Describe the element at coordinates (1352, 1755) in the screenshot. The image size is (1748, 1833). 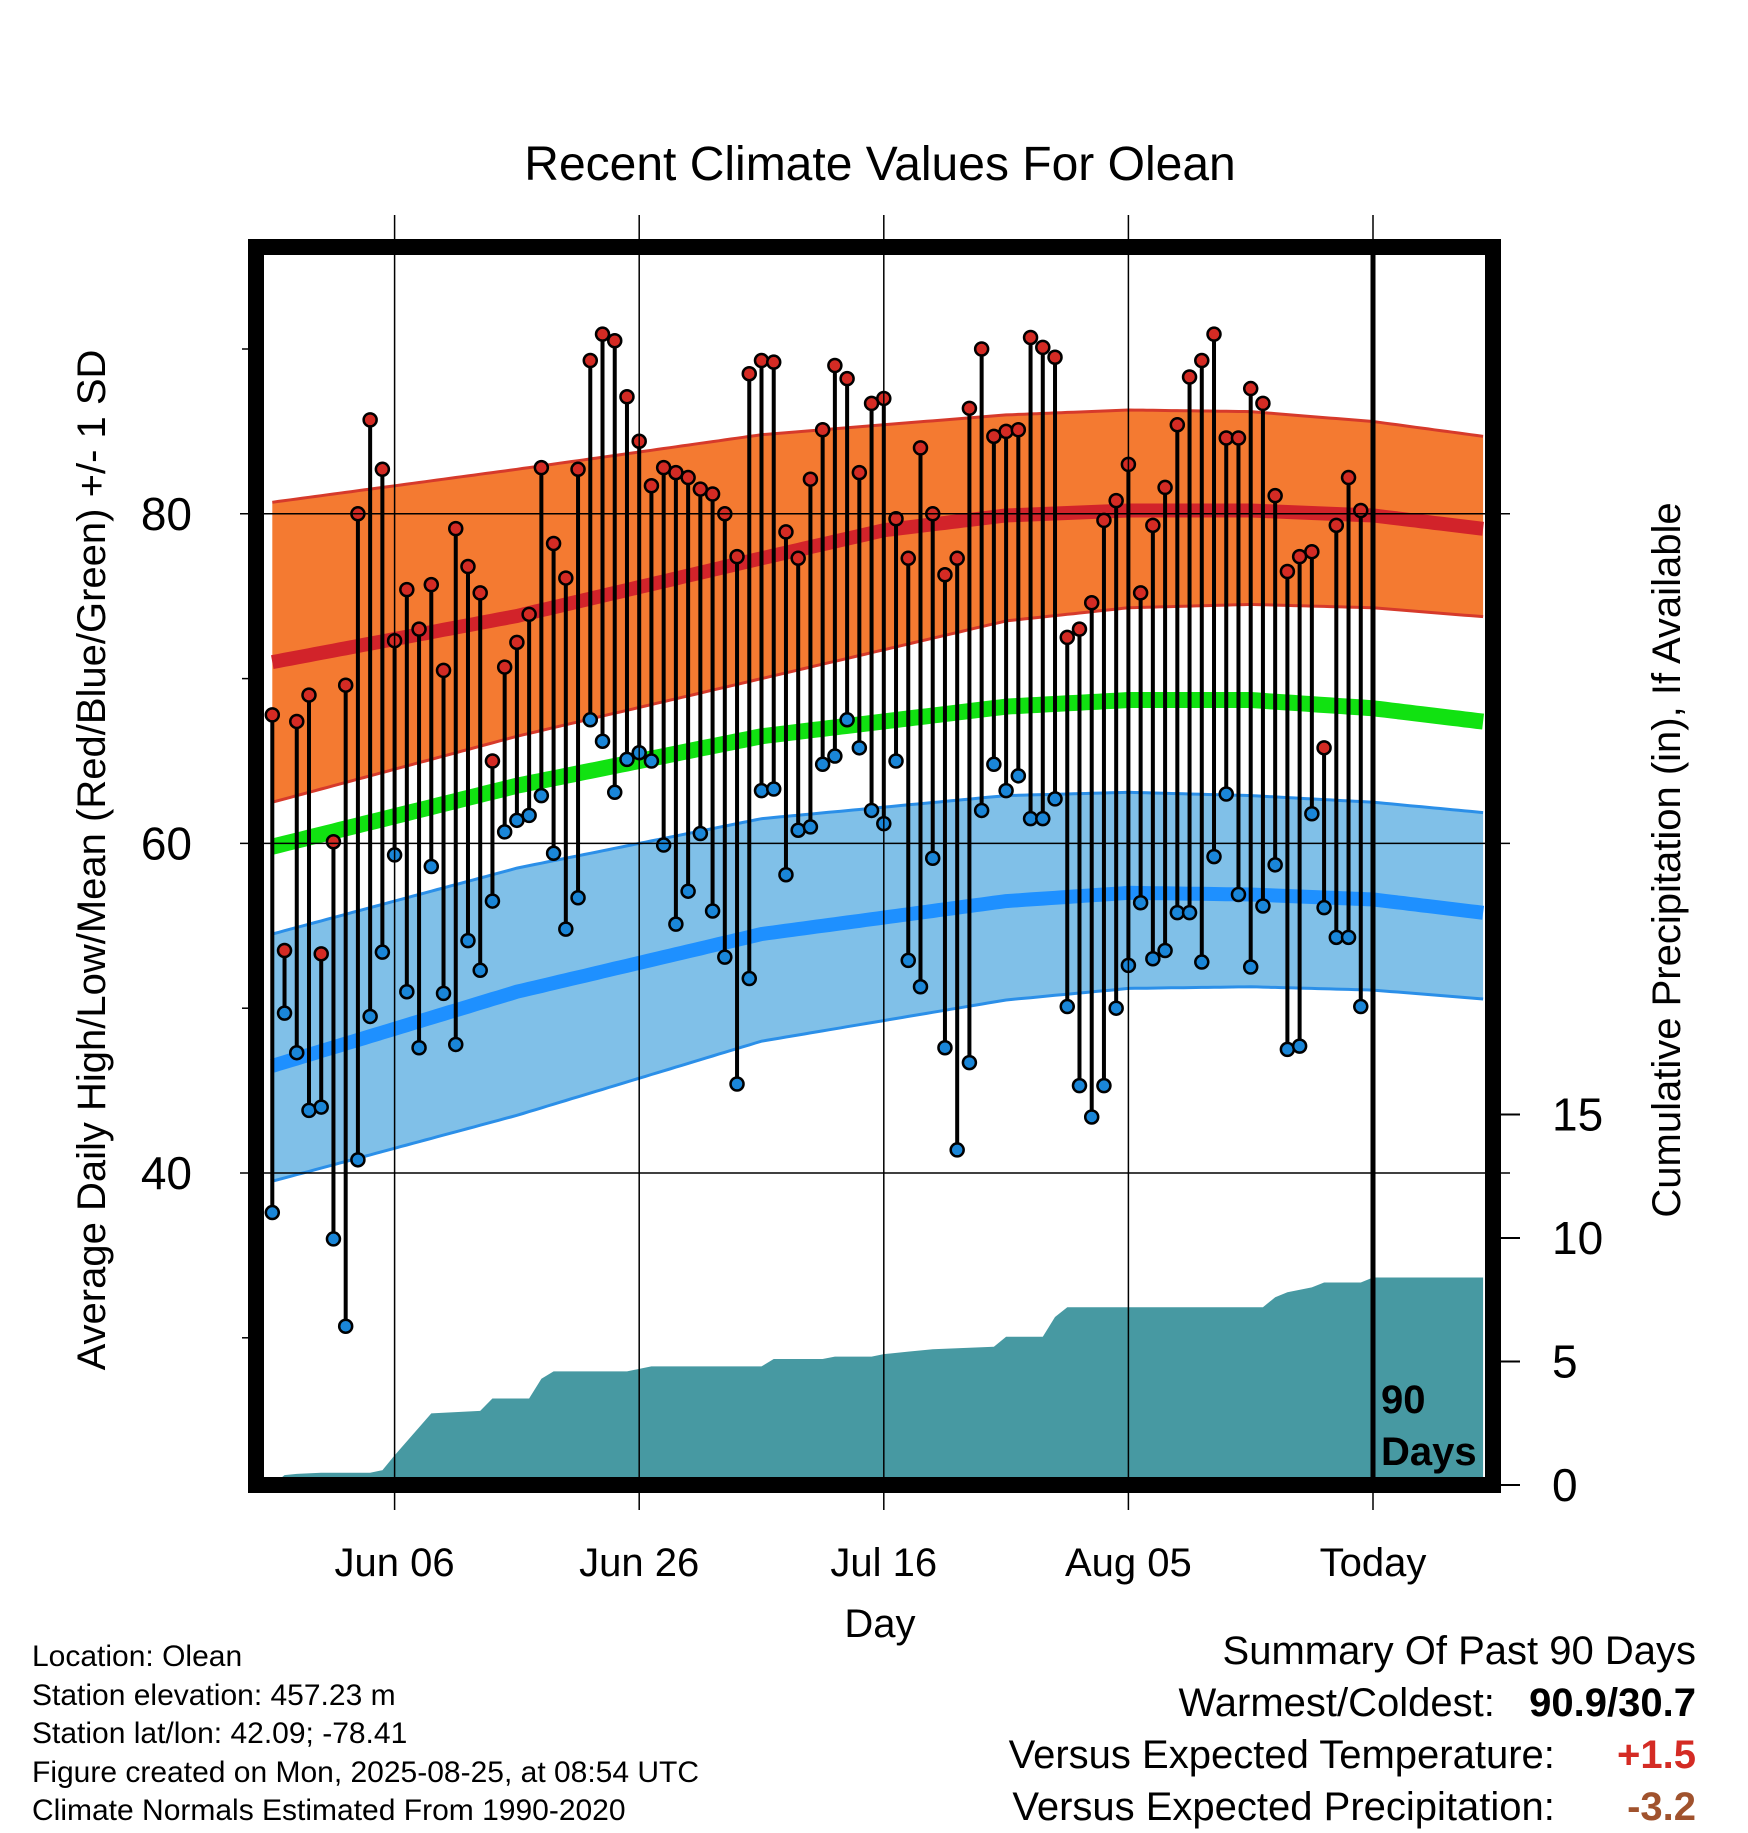
I see `temp-departure-row: Versus Expected Temperature: +1.5` at that location.